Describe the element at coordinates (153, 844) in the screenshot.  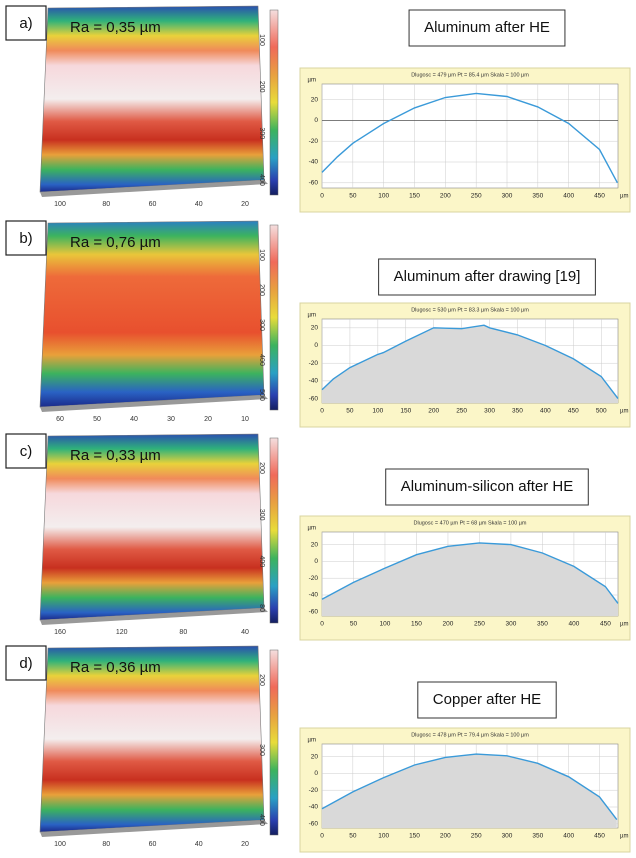
I see `surface-x-tick: 60` at that location.